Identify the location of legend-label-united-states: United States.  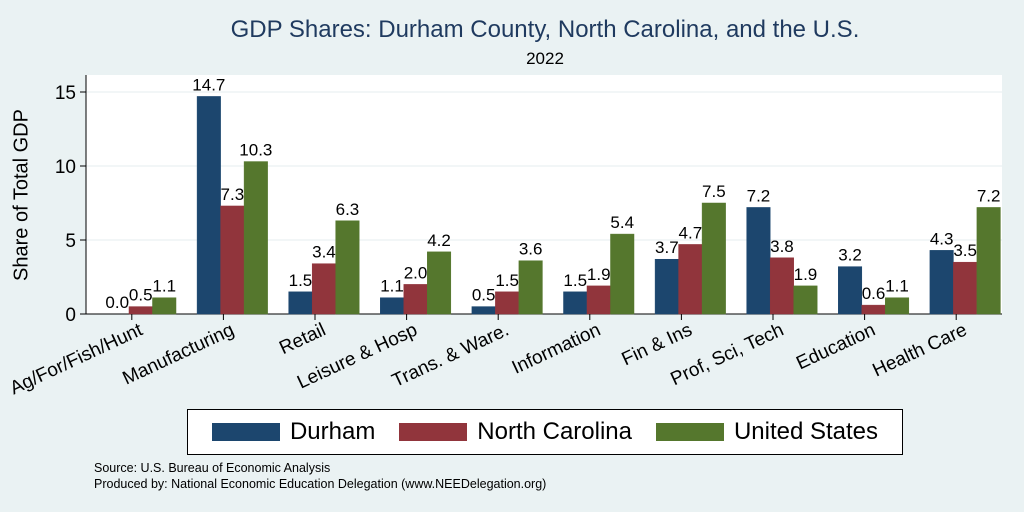
(806, 431).